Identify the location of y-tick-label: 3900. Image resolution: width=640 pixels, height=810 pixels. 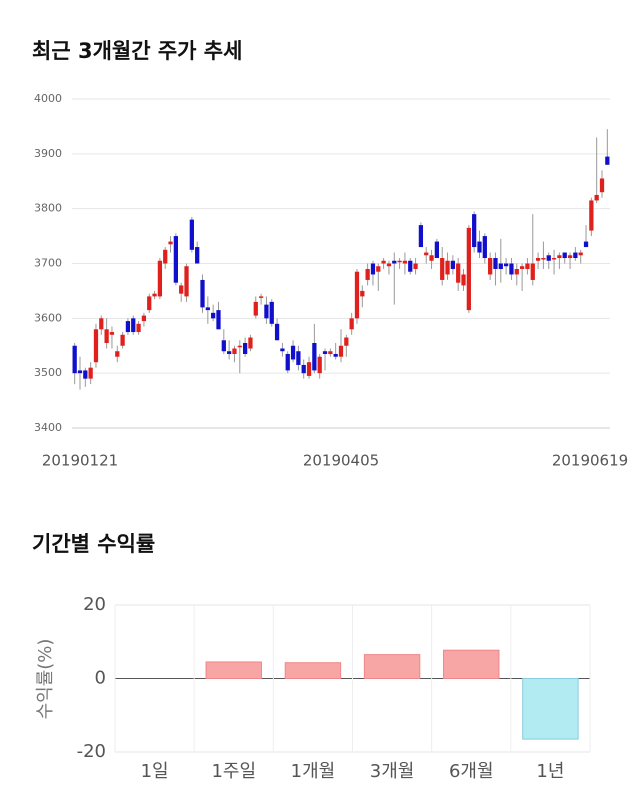
(48, 153).